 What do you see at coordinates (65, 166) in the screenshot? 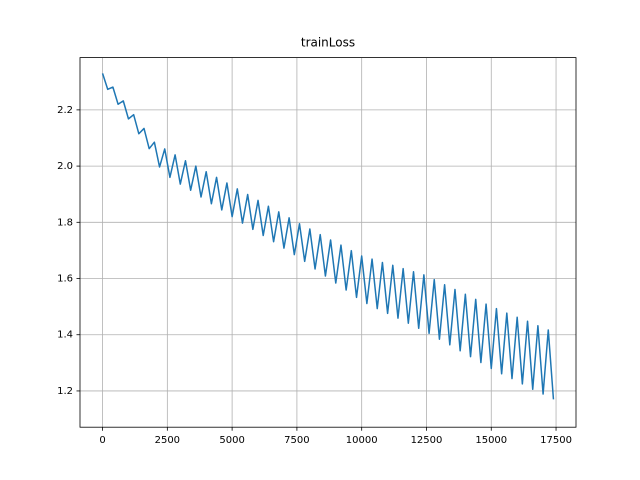
I see `y-tick-label: 2.0` at bounding box center [65, 166].